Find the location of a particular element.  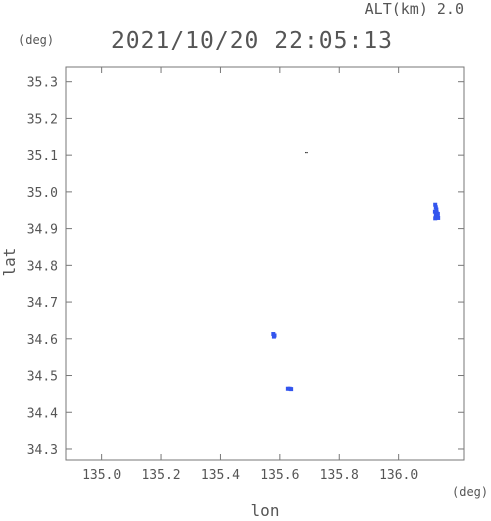

y-tick-label: 34.6 is located at coordinates (42, 340).